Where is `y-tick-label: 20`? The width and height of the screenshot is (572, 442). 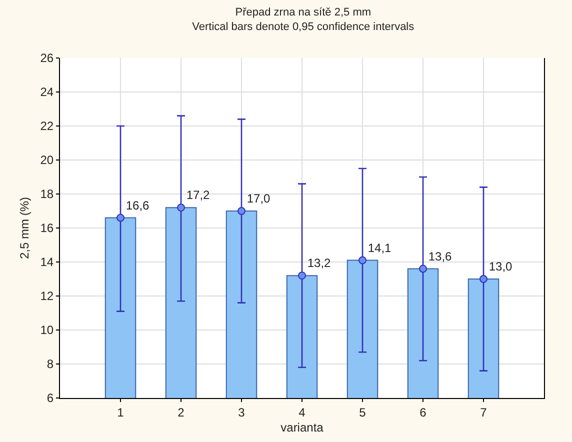
y-tick-label: 20 is located at coordinates (47, 160).